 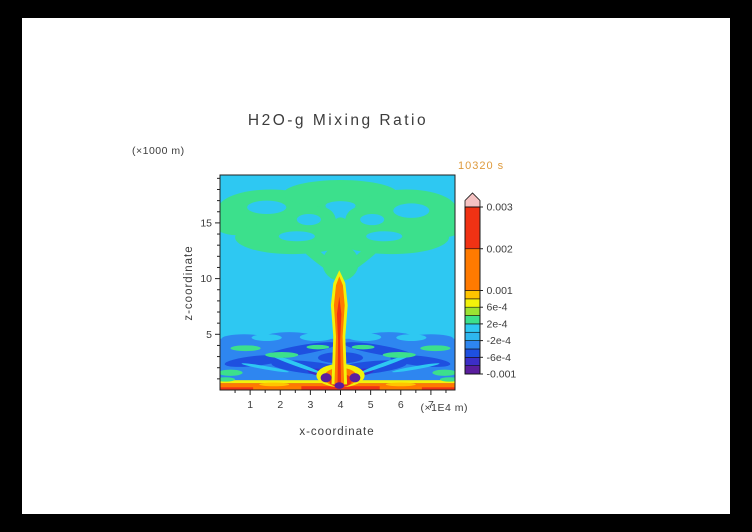 What do you see at coordinates (500, 208) in the screenshot?
I see `colorbar-label: 0.003` at bounding box center [500, 208].